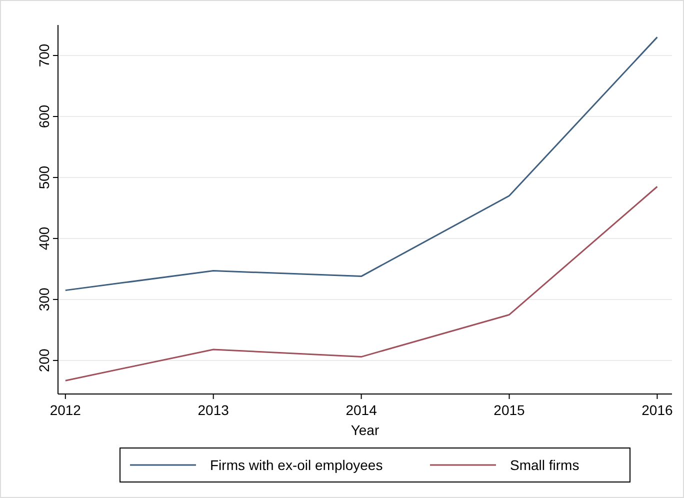 Image resolution: width=684 pixels, height=498 pixels. What do you see at coordinates (214, 410) in the screenshot?
I see `x-tick-label: 2013` at bounding box center [214, 410].